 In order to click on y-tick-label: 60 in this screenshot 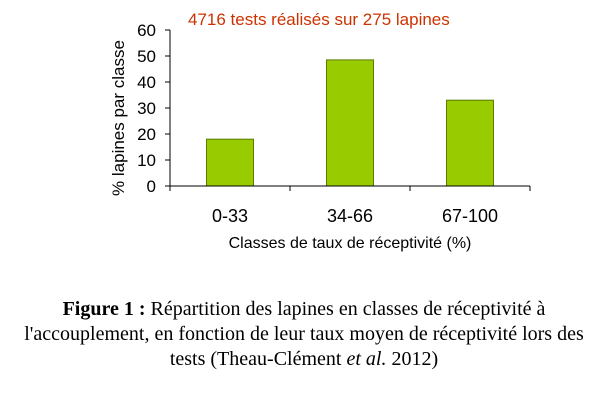, I will do `click(146, 30)`.